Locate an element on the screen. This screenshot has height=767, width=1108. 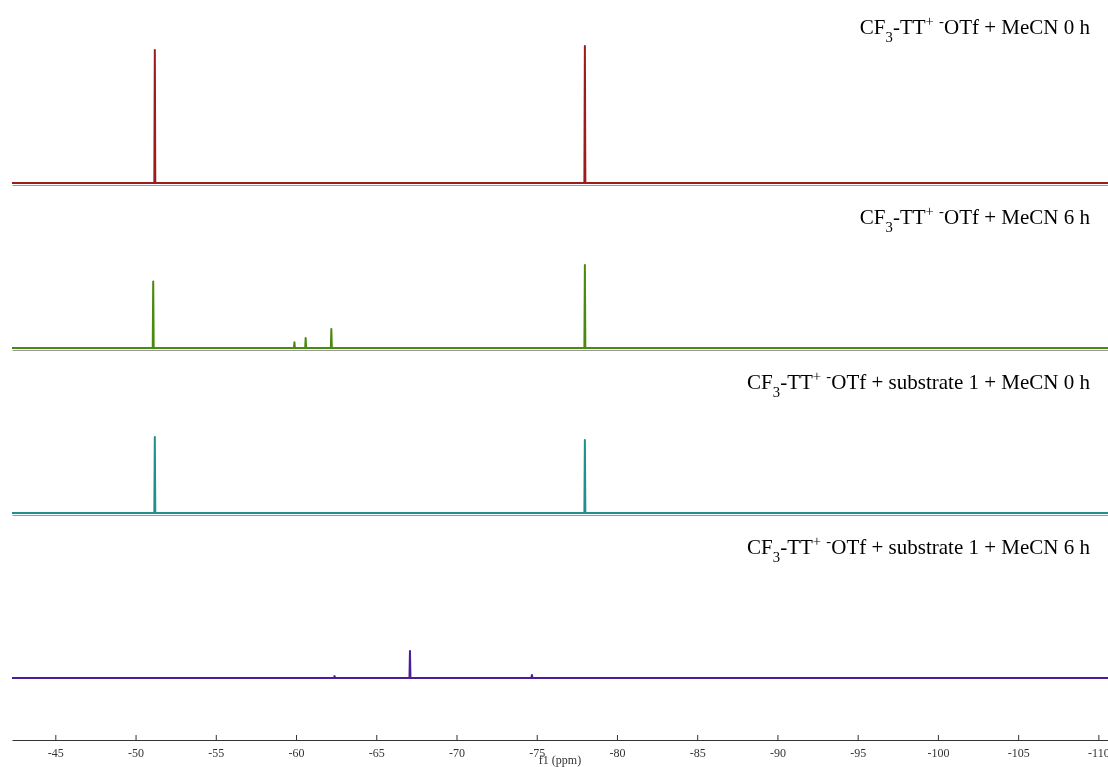
x-tick-label: -85 is located at coordinates (697, 753).